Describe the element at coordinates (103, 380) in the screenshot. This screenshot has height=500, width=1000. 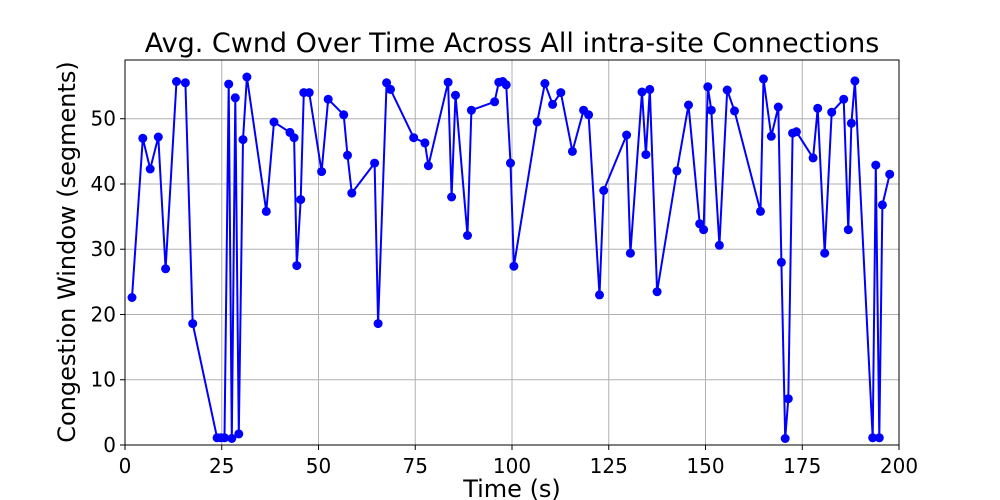
I see `y-tick-label: 10` at that location.